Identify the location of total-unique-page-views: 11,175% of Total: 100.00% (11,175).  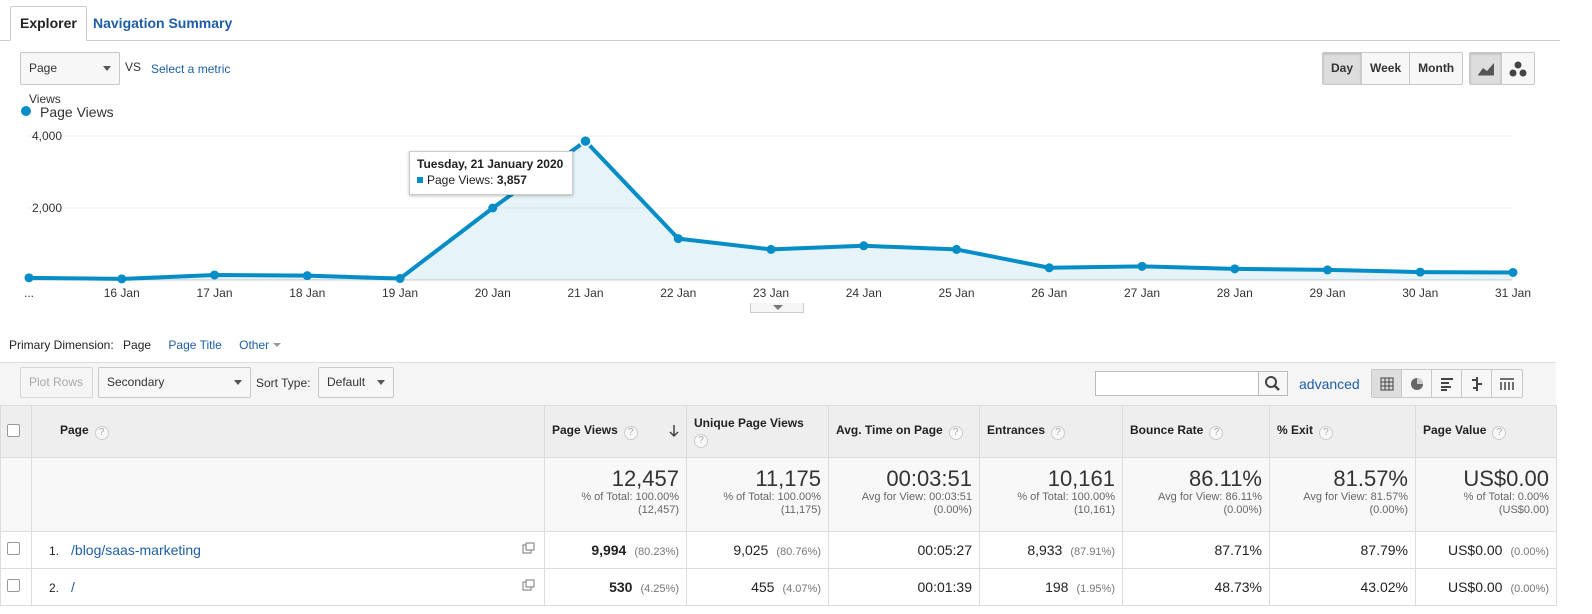
(757, 494).